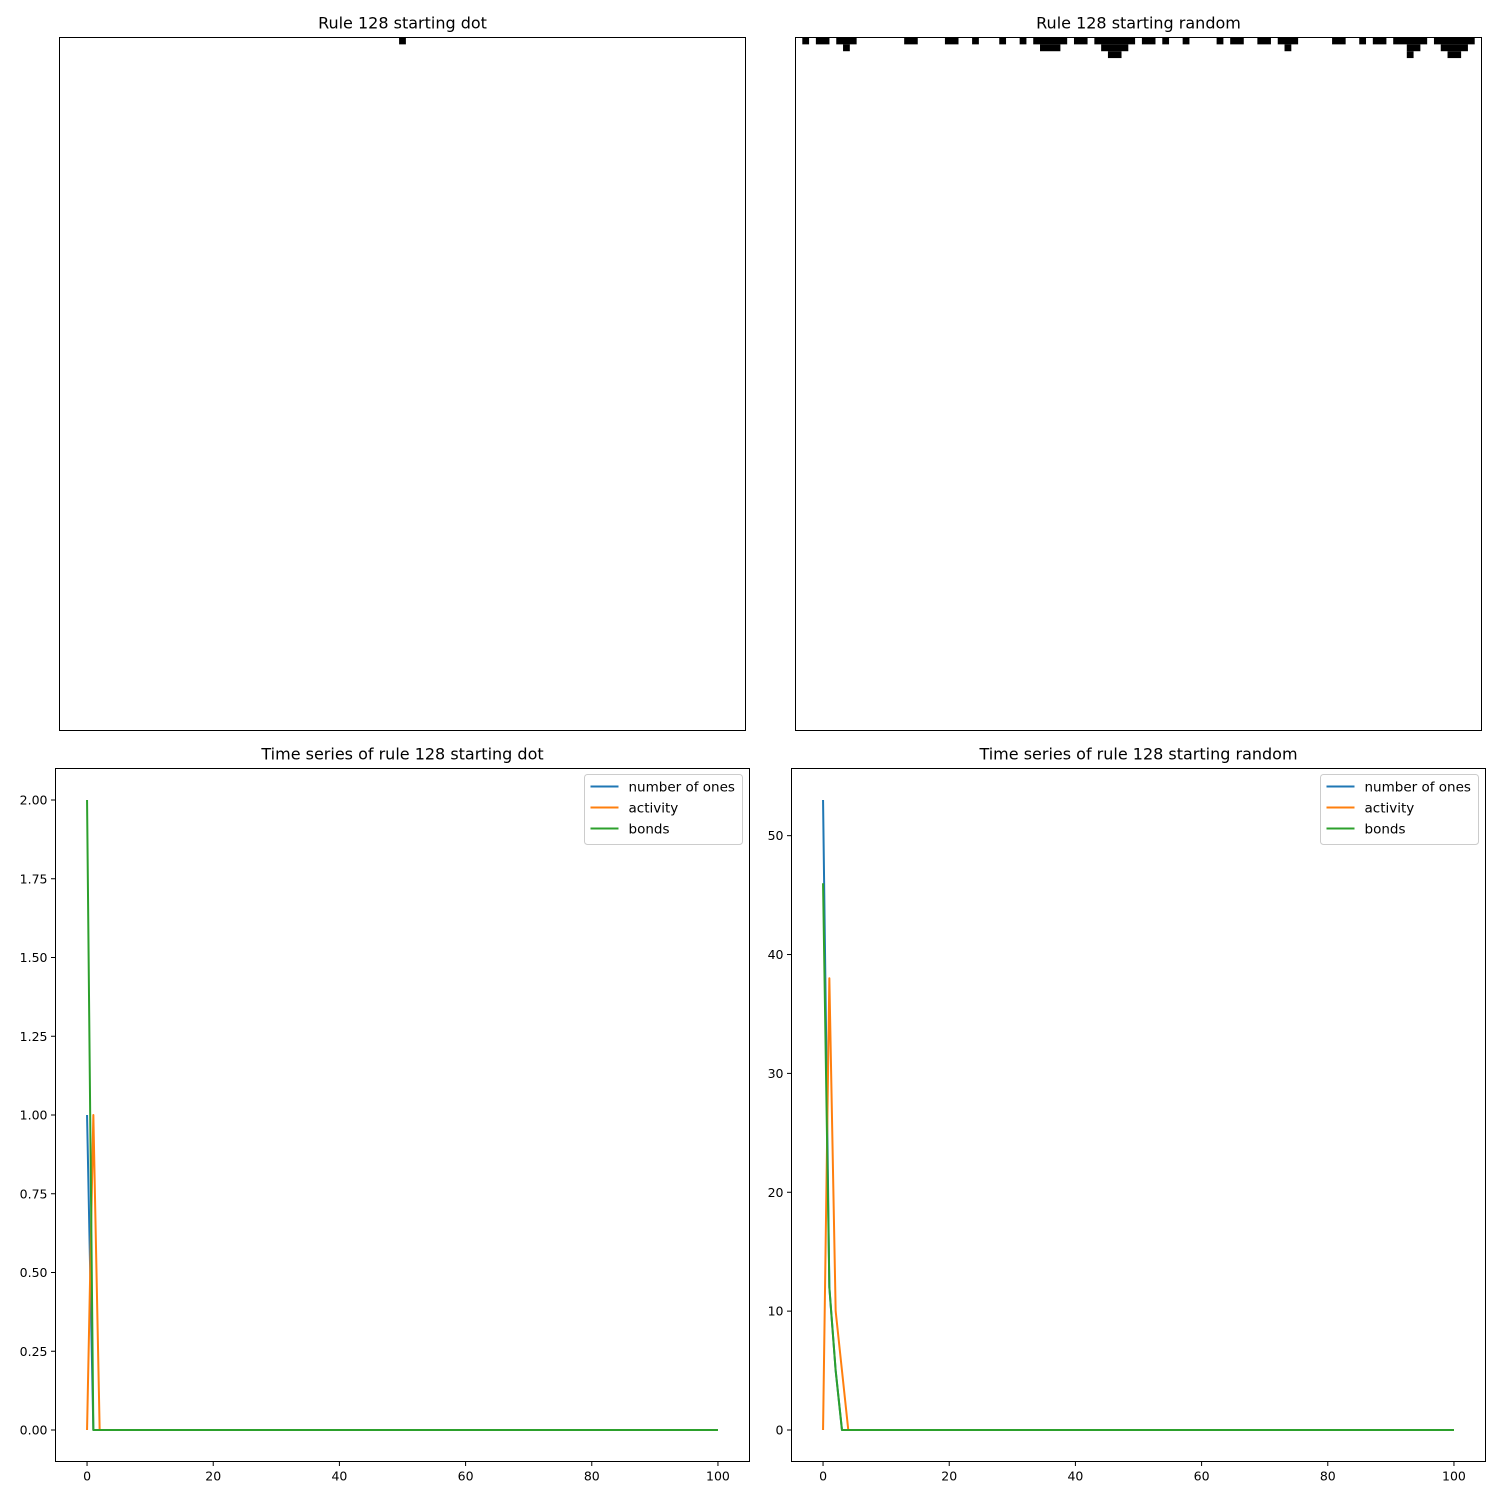 This screenshot has width=1500, height=1500. I want to click on y-tick-label: 50, so click(776, 835).